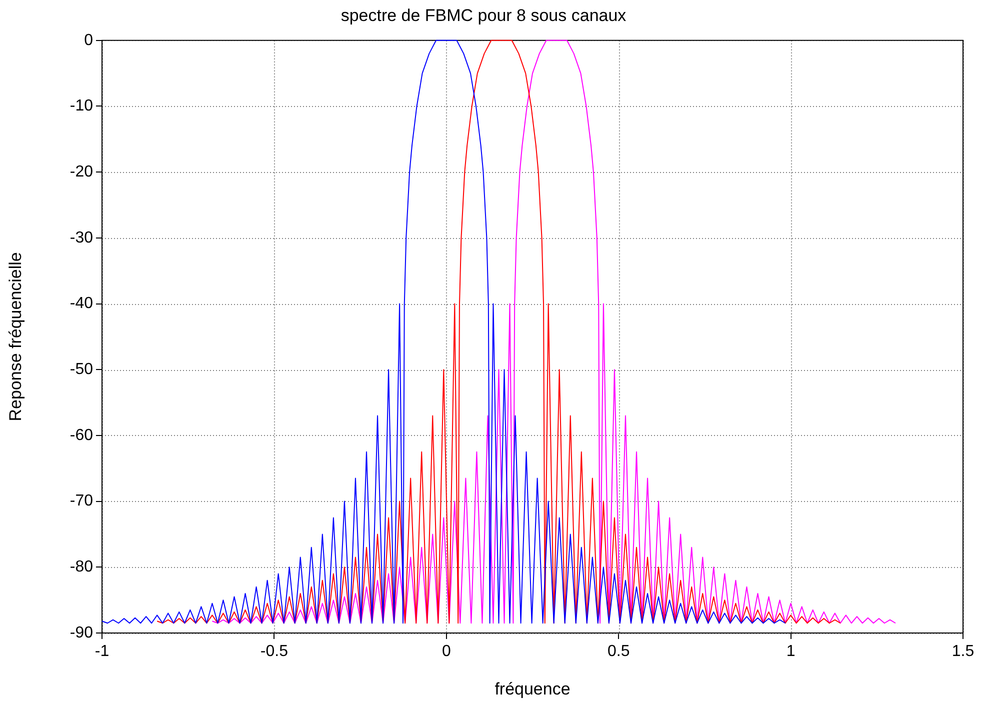 The image size is (986, 706). I want to click on y-tick-label: -40, so click(82, 303).